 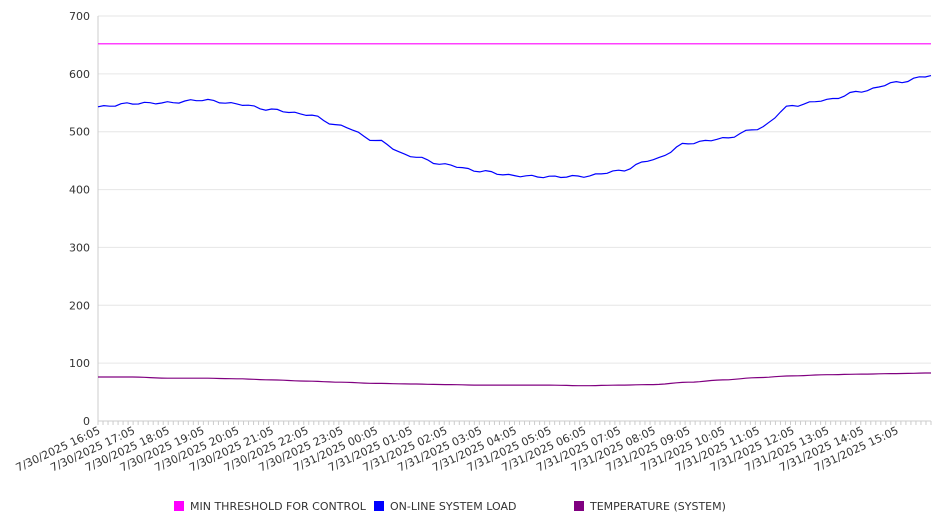 What do you see at coordinates (86, 421) in the screenshot?
I see `y-tick-label: 0` at bounding box center [86, 421].